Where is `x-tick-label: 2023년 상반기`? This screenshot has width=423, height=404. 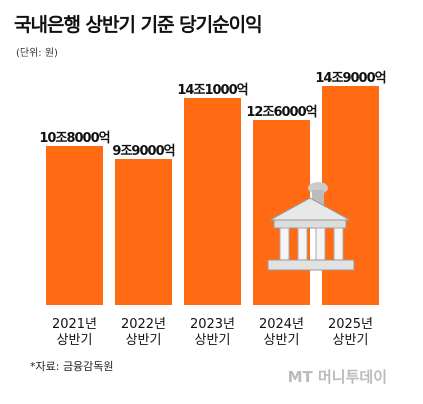 x-tick-label: 2023년 상반기 is located at coordinates (212, 332).